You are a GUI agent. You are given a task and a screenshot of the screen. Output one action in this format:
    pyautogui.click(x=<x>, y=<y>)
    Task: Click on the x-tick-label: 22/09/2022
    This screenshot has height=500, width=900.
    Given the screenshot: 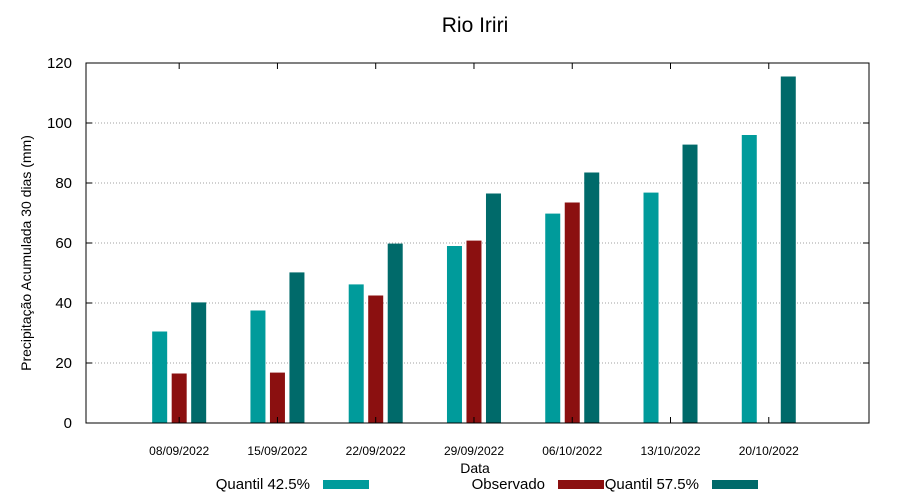 What is the action you would take?
    pyautogui.click(x=376, y=451)
    